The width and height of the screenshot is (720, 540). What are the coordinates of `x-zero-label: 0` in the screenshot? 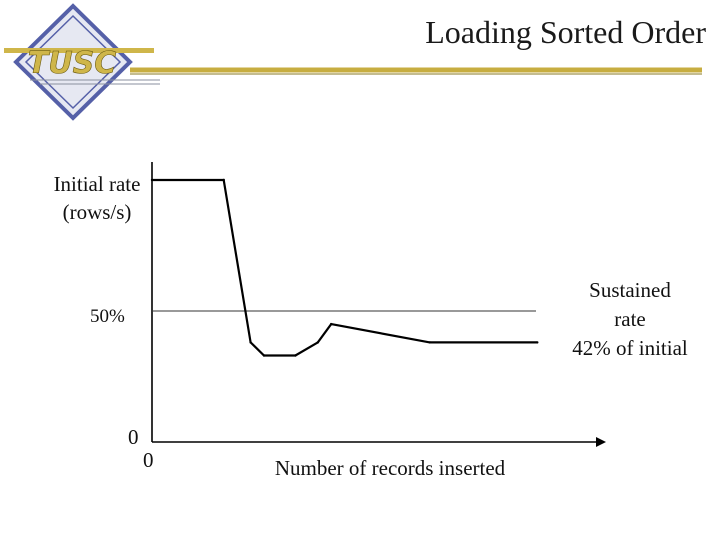 It's located at (148, 460).